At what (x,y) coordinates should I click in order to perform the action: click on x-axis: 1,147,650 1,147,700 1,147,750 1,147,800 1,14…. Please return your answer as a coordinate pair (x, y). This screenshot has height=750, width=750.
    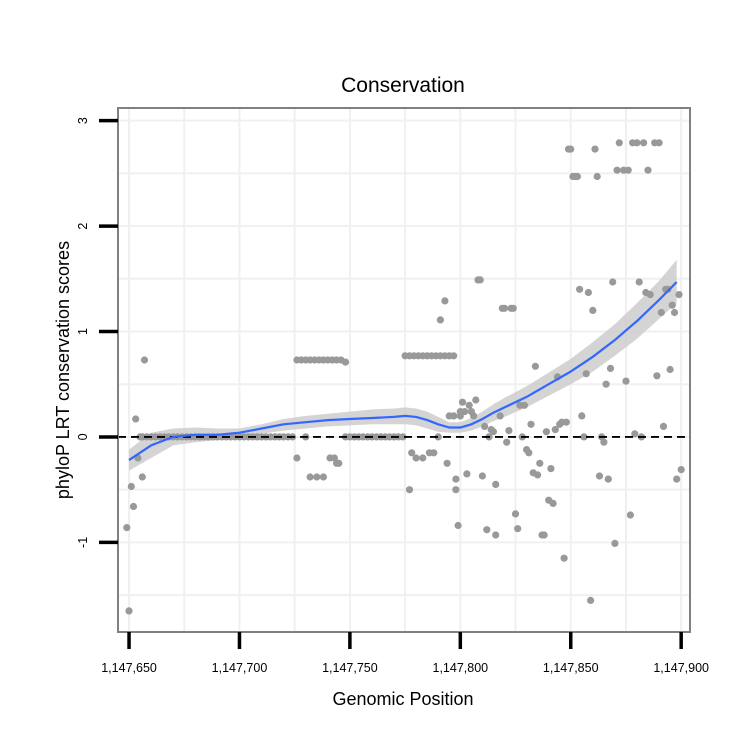
    Looking at the image, I should click on (405, 653).